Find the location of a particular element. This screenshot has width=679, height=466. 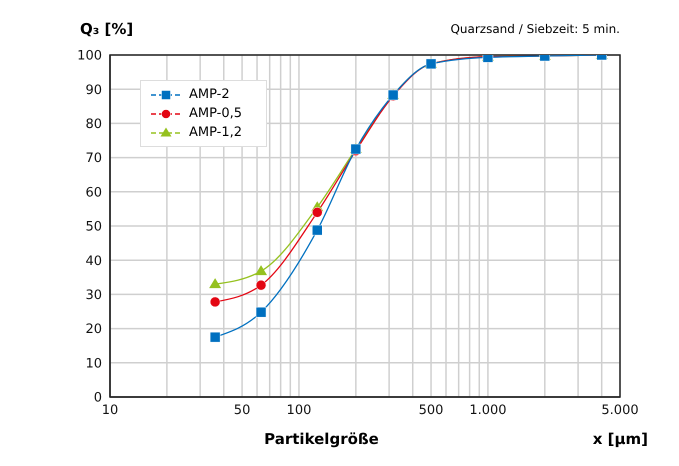

y-tick-label: 0 is located at coordinates (98, 398).